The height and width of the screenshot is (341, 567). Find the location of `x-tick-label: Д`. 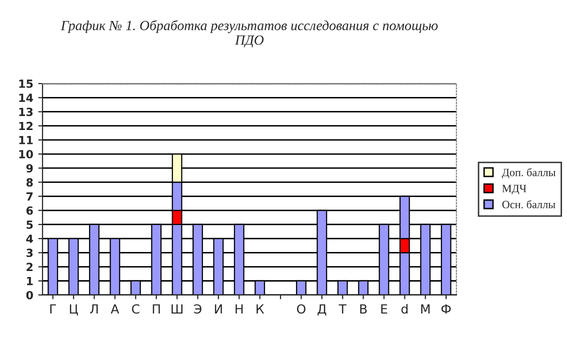

x-tick-label: Д is located at coordinates (322, 310).